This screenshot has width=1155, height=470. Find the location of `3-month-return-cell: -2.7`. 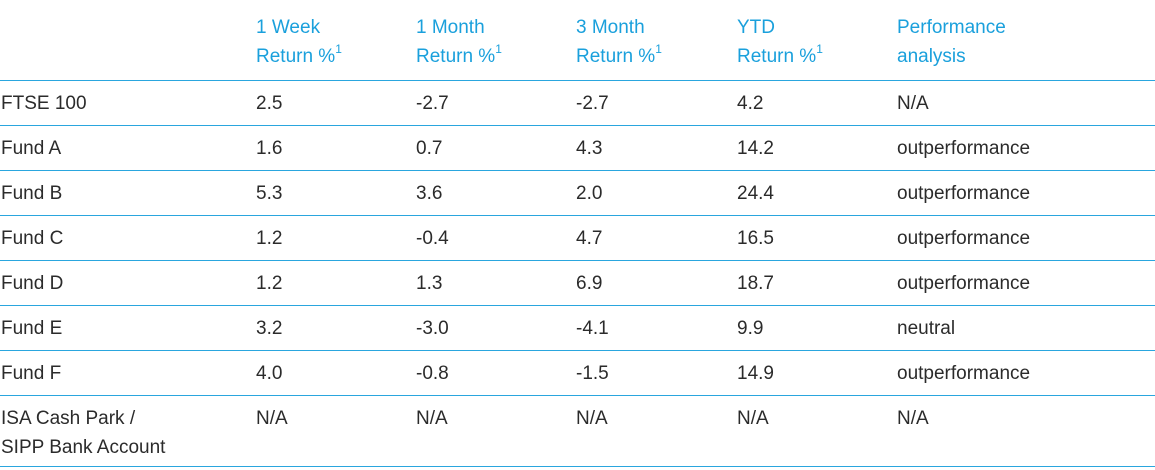

3-month-return-cell: -2.7 is located at coordinates (652, 103).